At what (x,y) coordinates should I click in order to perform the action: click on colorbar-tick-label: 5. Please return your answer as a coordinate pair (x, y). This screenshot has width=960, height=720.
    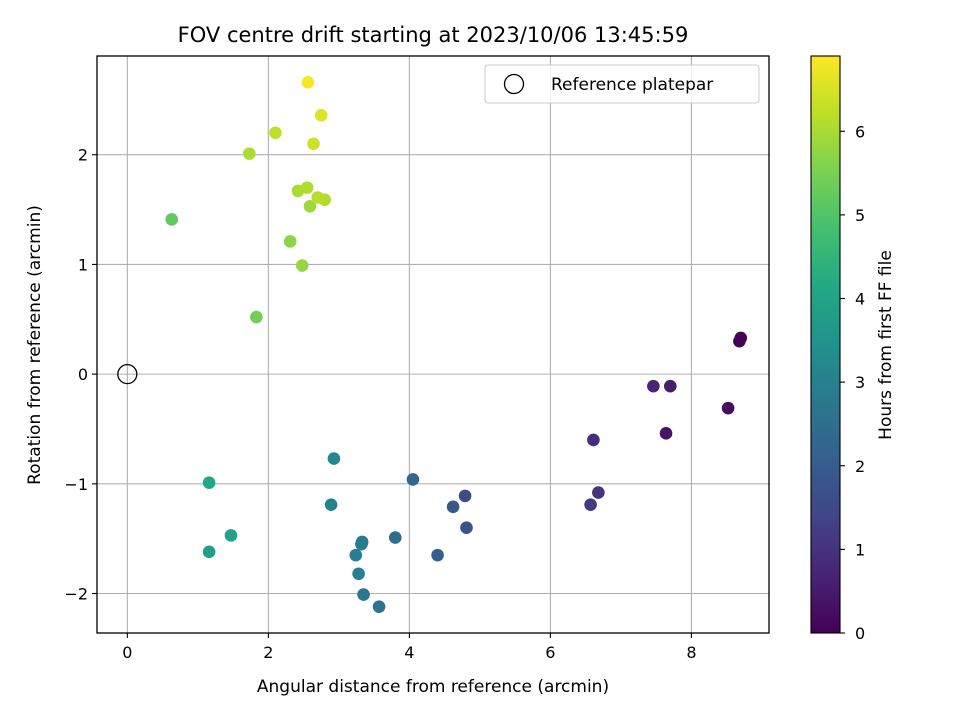
    Looking at the image, I should click on (860, 215).